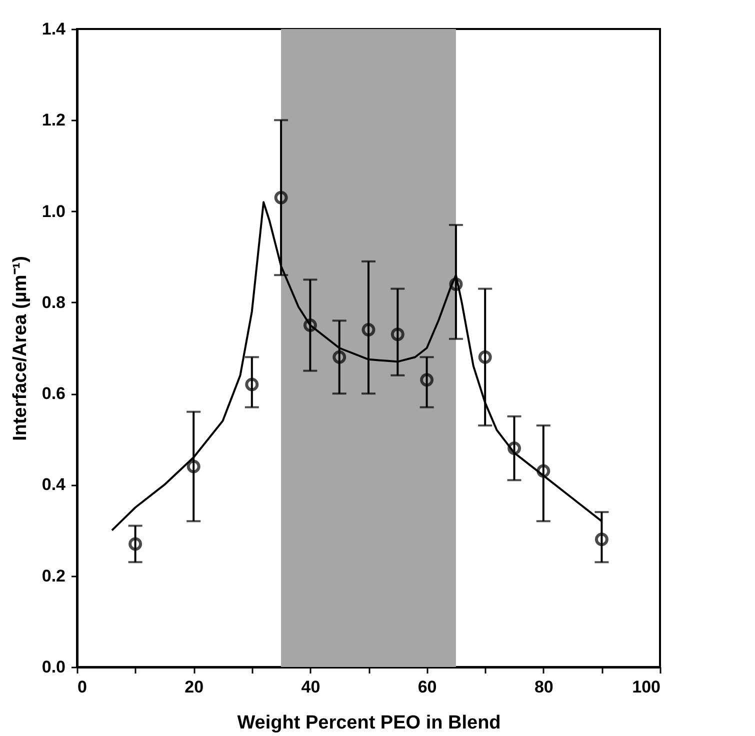 This screenshot has width=755, height=736. What do you see at coordinates (54, 302) in the screenshot?
I see `y-tick-label: 0.8` at bounding box center [54, 302].